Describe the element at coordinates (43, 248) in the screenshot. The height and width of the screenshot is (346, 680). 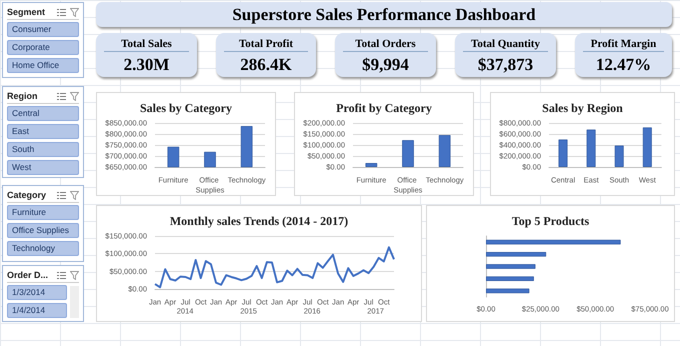
I see `text: Technology` at that location.